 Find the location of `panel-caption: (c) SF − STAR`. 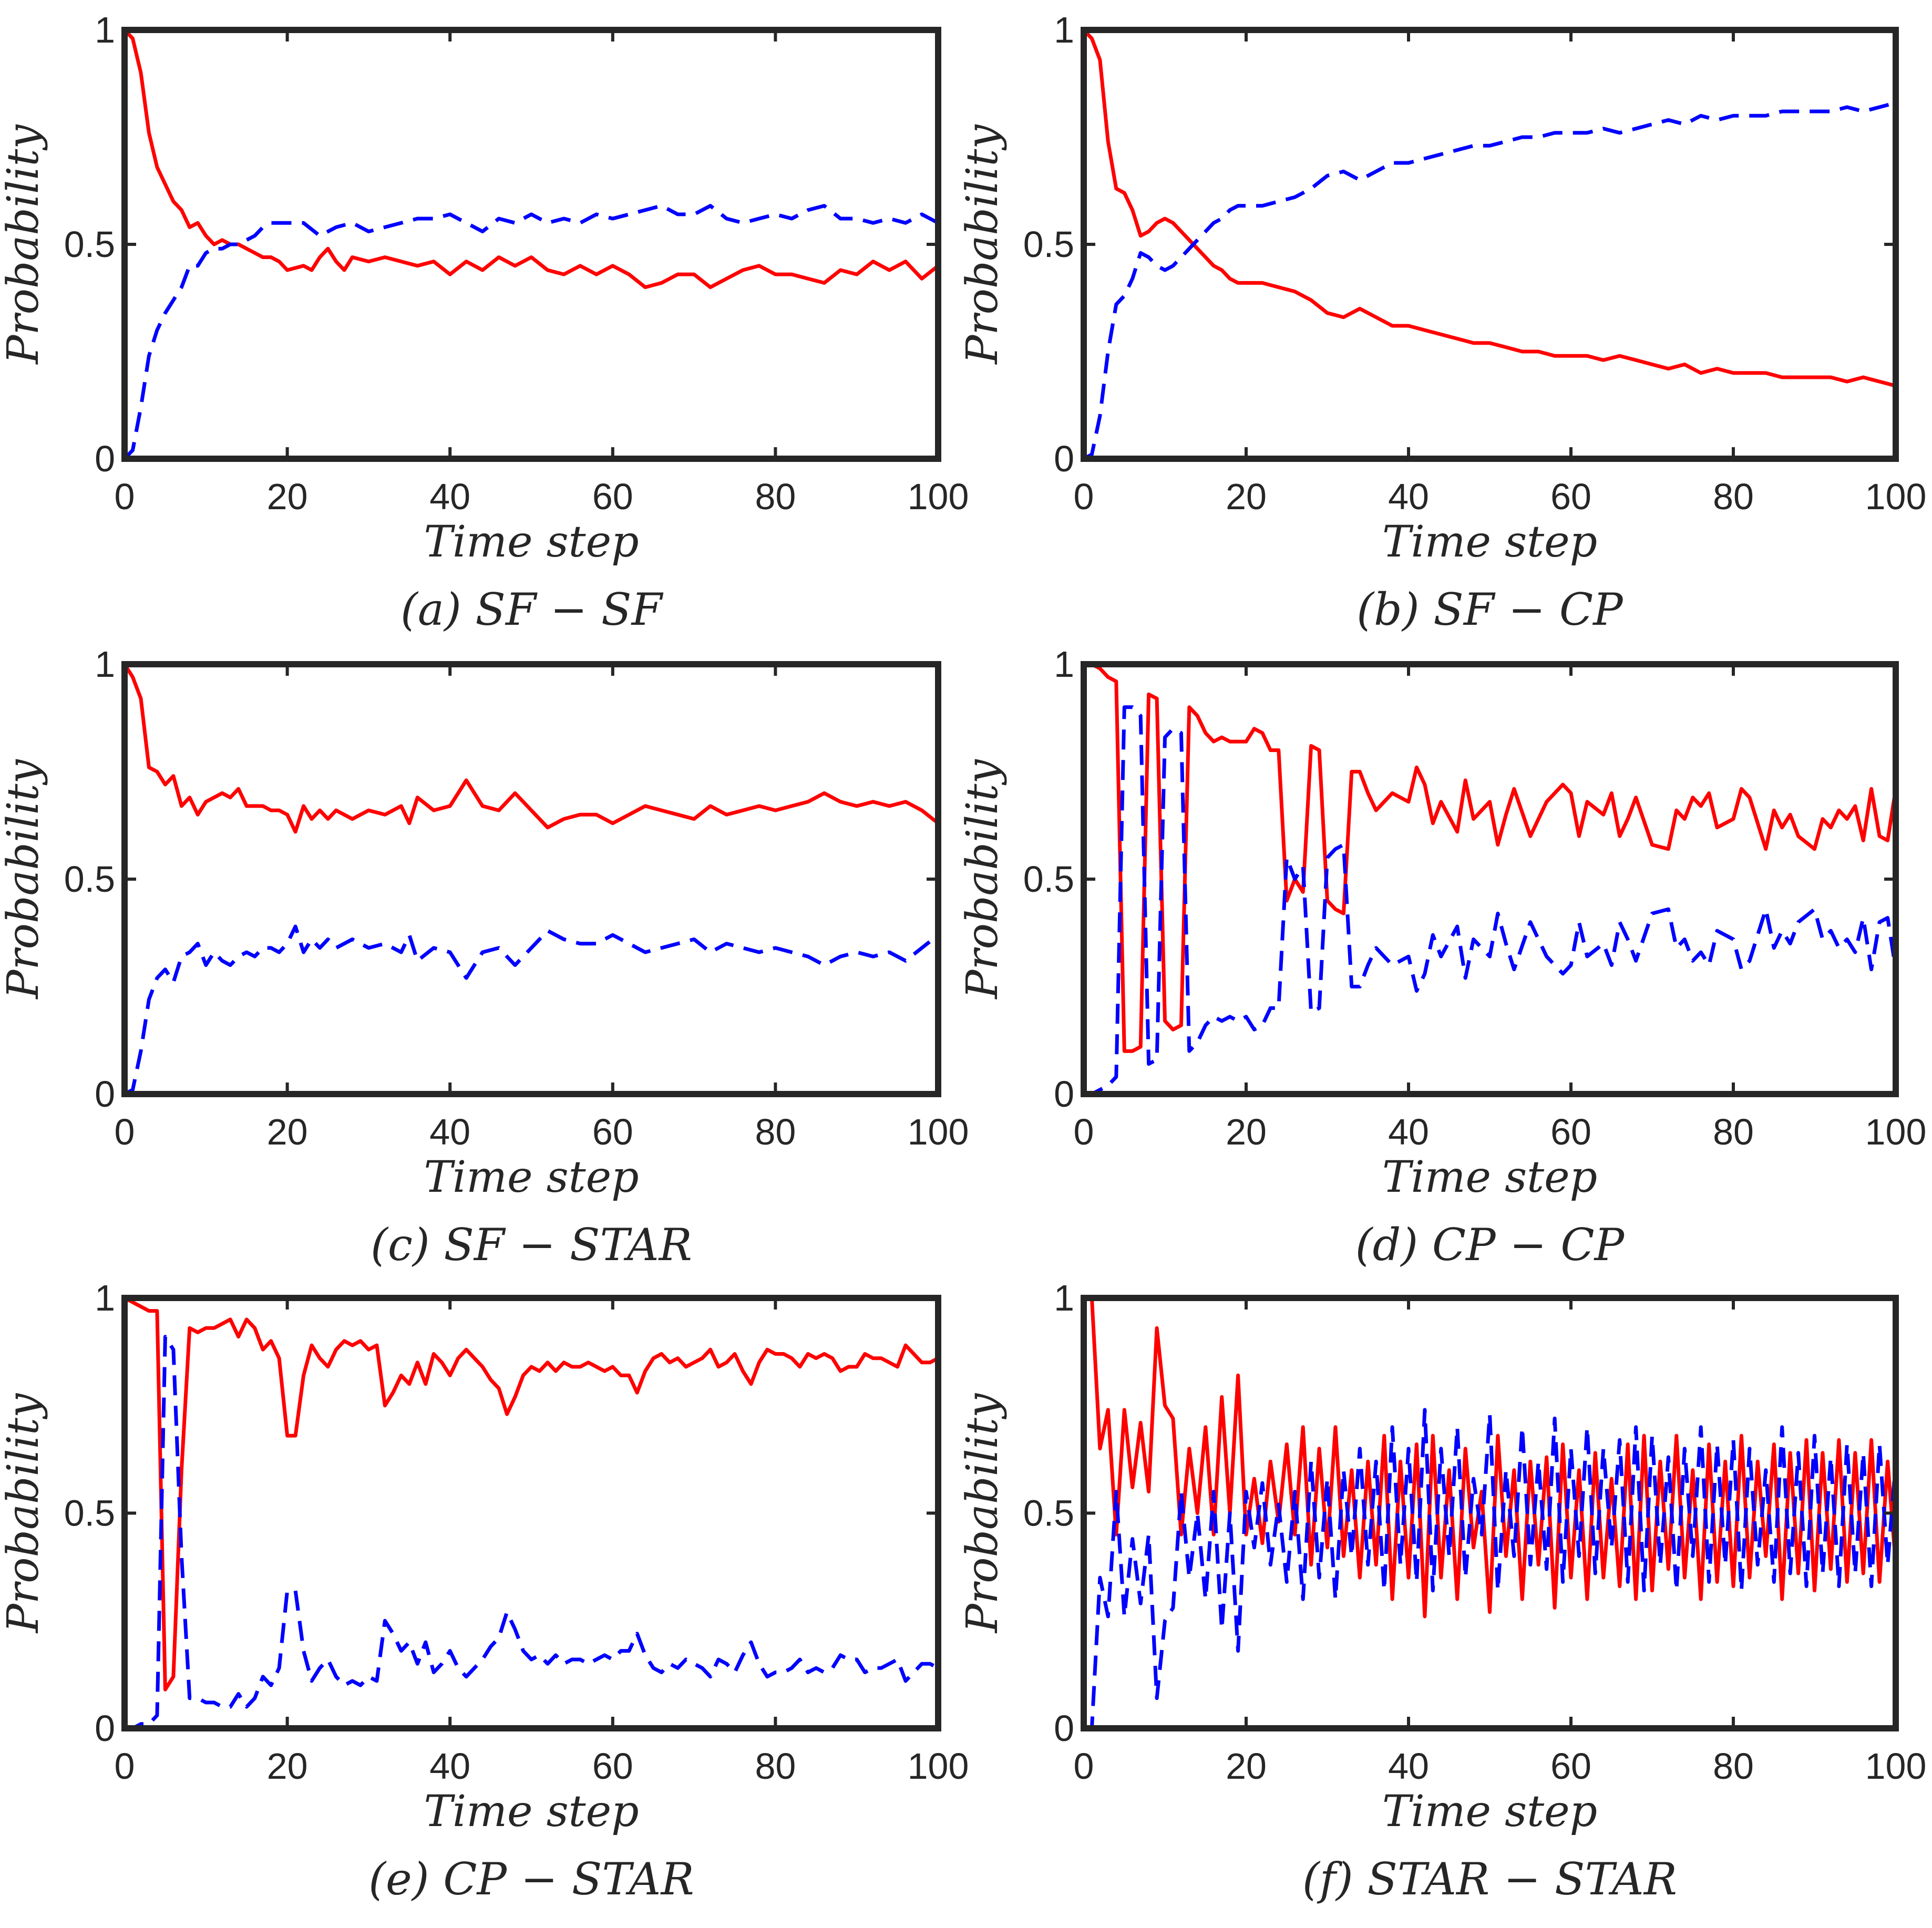

panel-caption: (c) SF − STAR is located at coordinates (531, 1245).